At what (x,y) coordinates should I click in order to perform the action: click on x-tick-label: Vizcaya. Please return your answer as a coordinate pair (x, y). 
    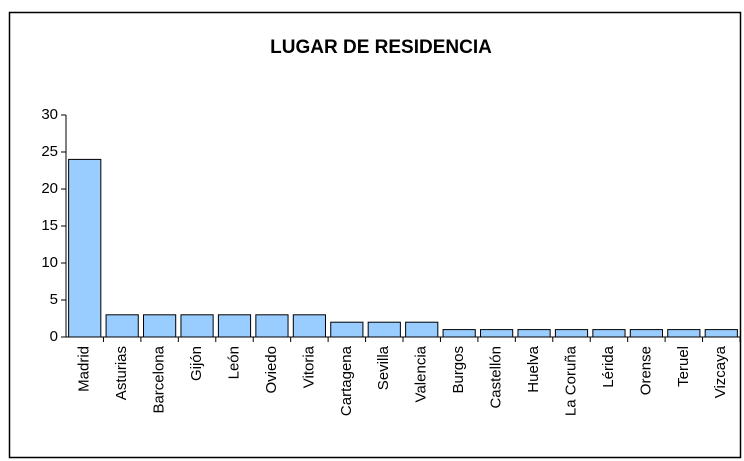
    Looking at the image, I should click on (720, 371).